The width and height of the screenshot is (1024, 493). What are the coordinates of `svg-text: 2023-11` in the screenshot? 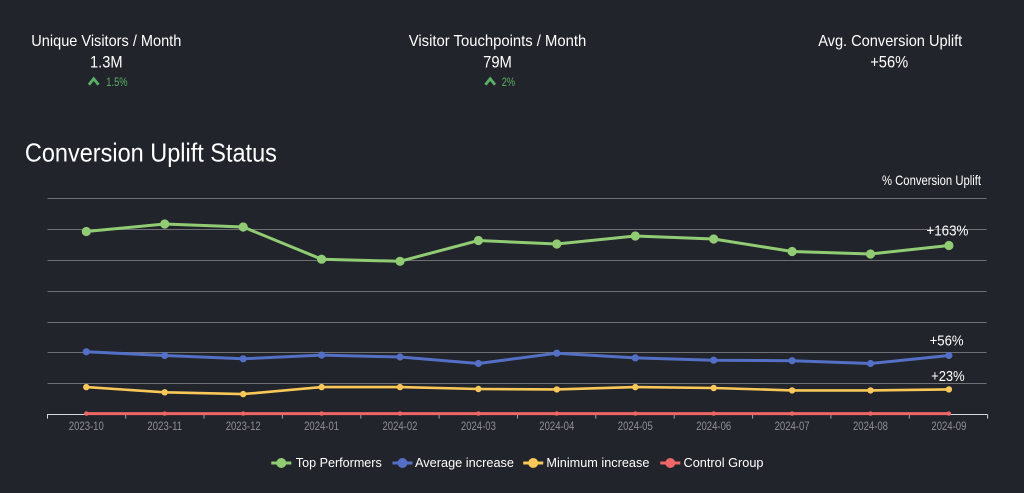 It's located at (164, 427).